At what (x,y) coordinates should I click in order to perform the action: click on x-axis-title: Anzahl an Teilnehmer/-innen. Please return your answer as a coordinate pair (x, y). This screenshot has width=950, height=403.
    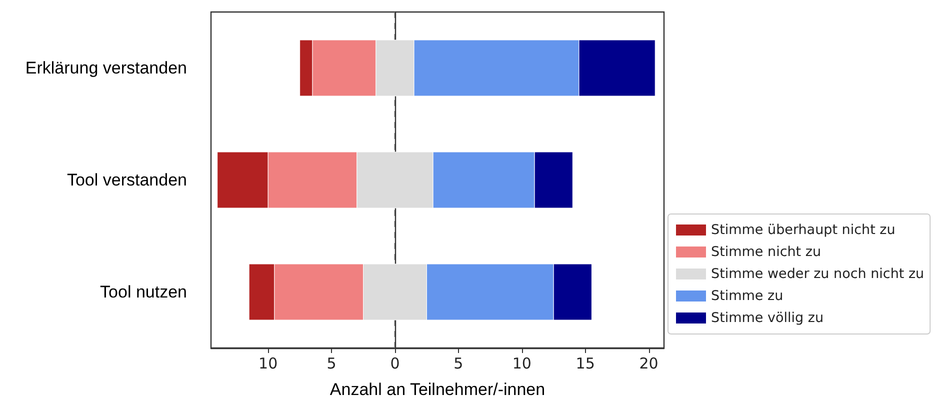
    Looking at the image, I should click on (438, 389).